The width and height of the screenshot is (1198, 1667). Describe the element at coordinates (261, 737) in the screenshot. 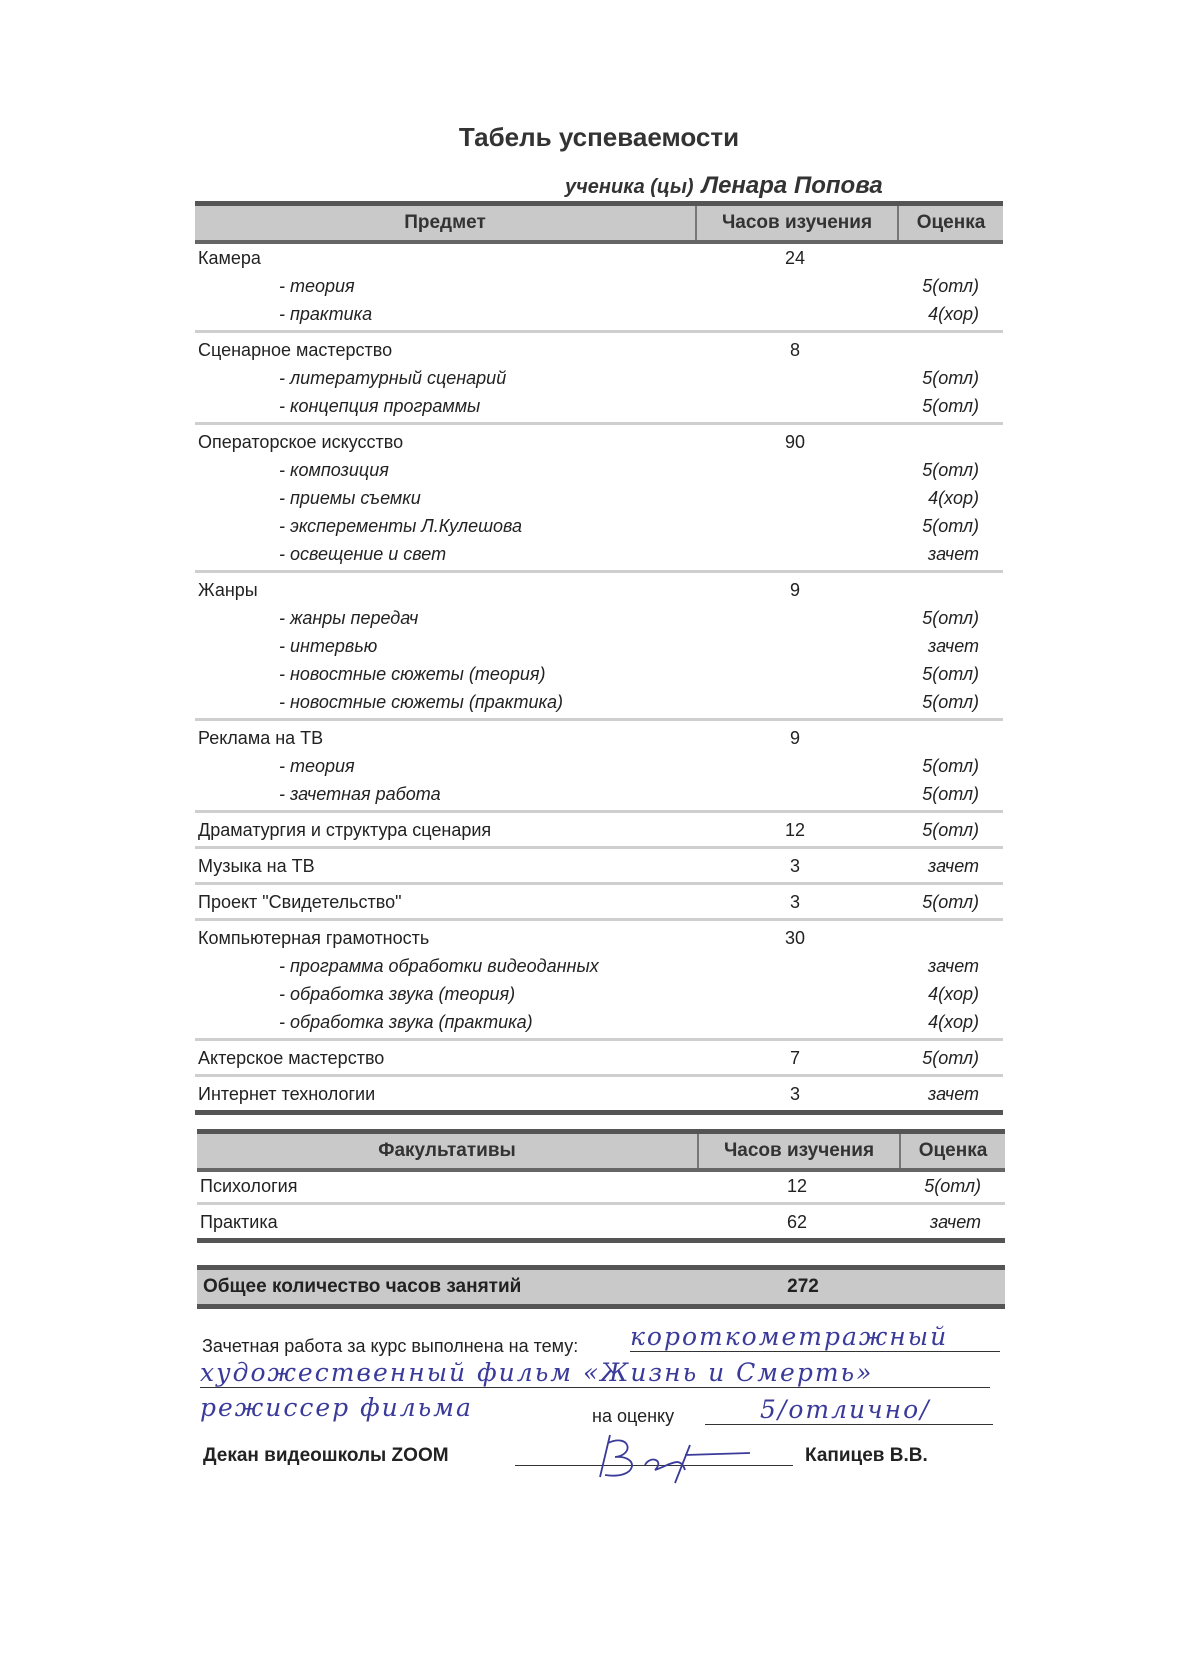

I see `subject-name: Реклама на ТВ` at that location.